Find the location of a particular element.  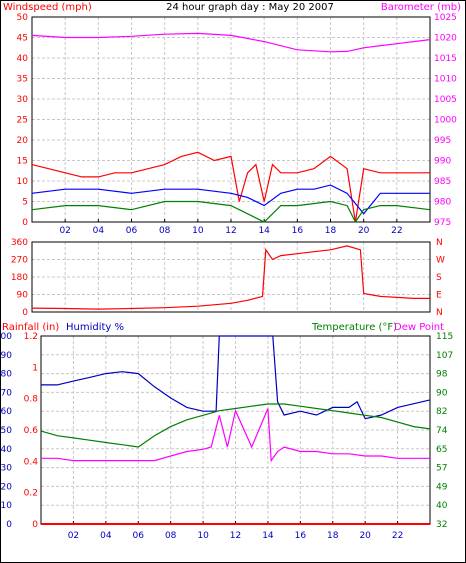

chart3-ylabel-temperature: Temperature (°F) is located at coordinates (354, 327).